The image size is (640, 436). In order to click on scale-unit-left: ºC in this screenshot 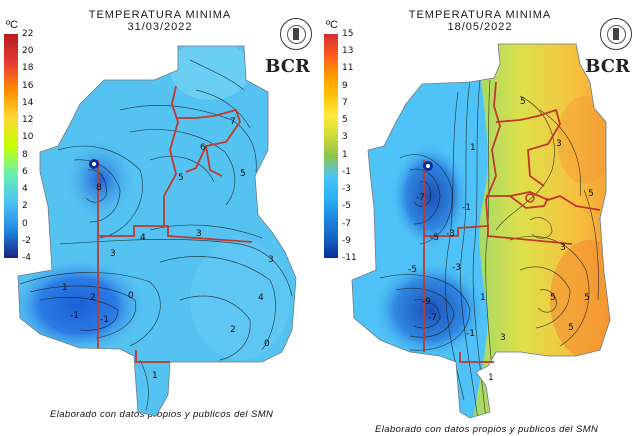, I will do `click(12, 25)`.